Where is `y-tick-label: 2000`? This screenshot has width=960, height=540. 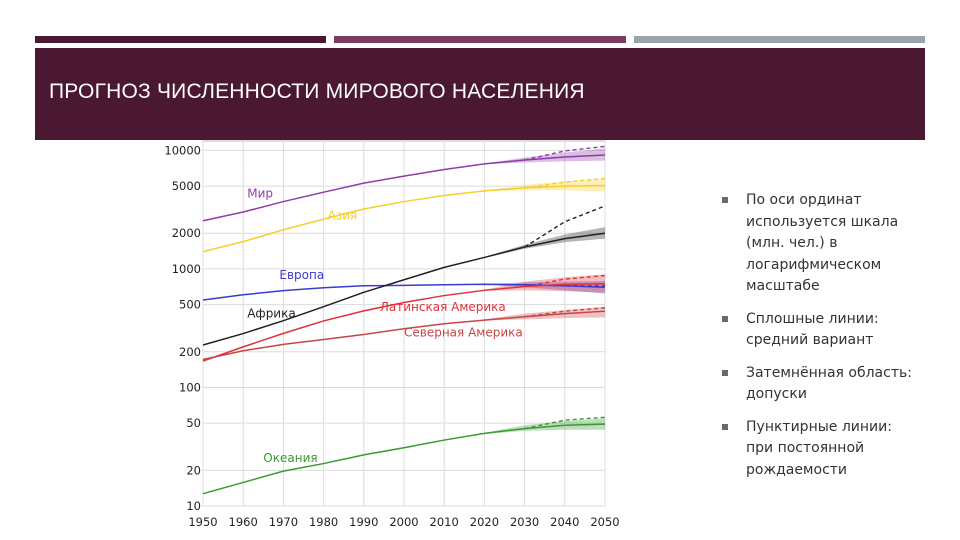
y-tick-label: 2000 is located at coordinates (186, 233).